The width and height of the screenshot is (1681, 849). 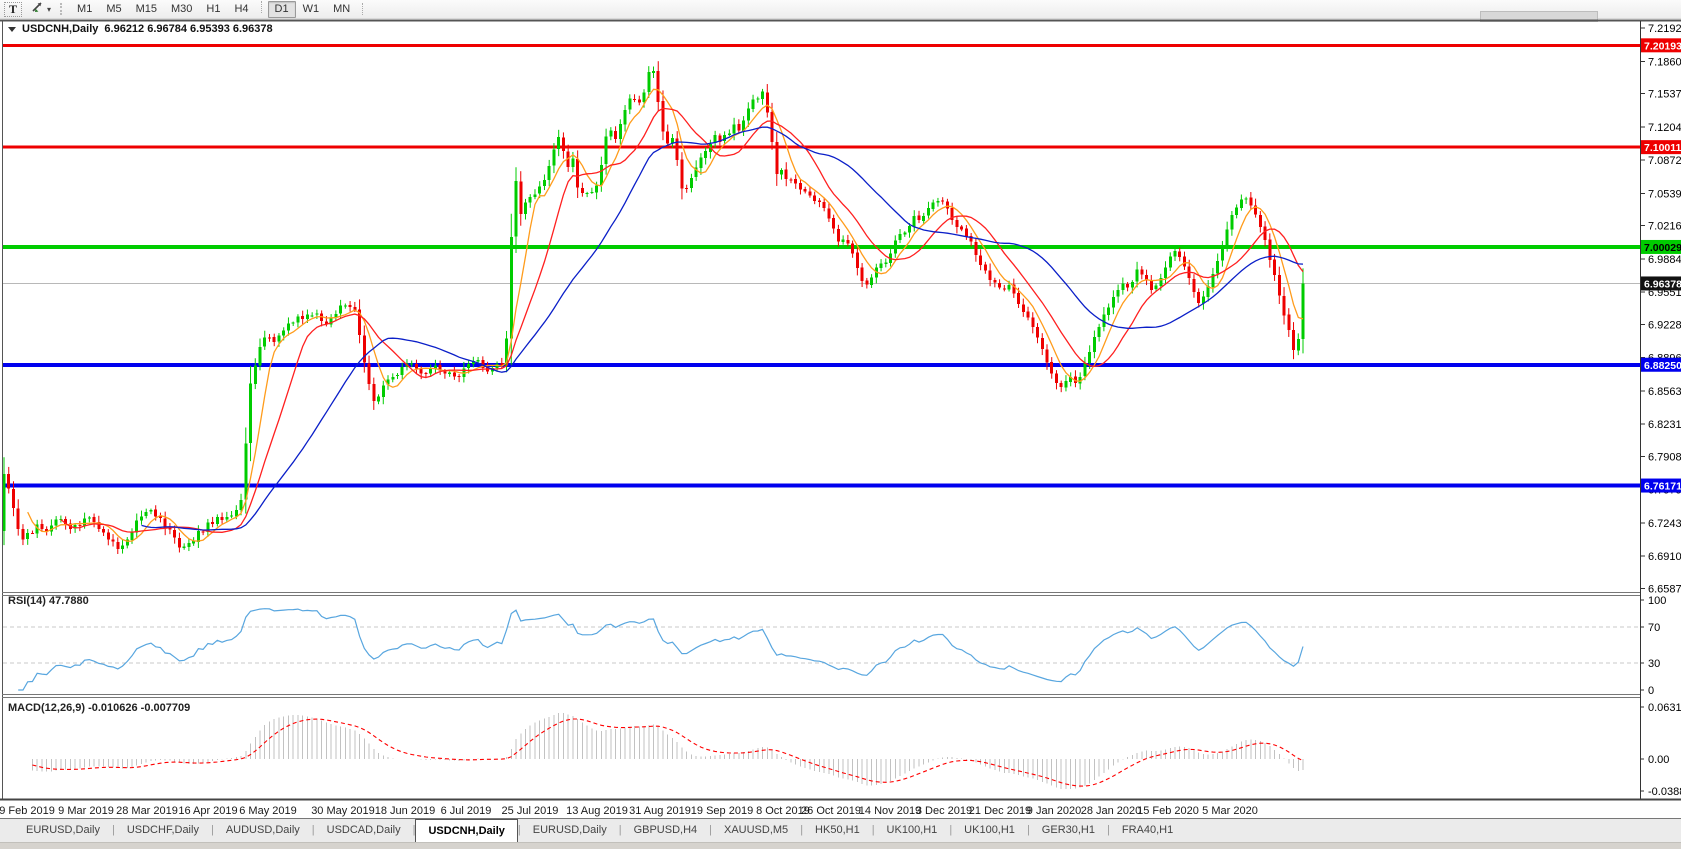 I want to click on date-label: 26 Oct 2019, so click(x=831, y=811).